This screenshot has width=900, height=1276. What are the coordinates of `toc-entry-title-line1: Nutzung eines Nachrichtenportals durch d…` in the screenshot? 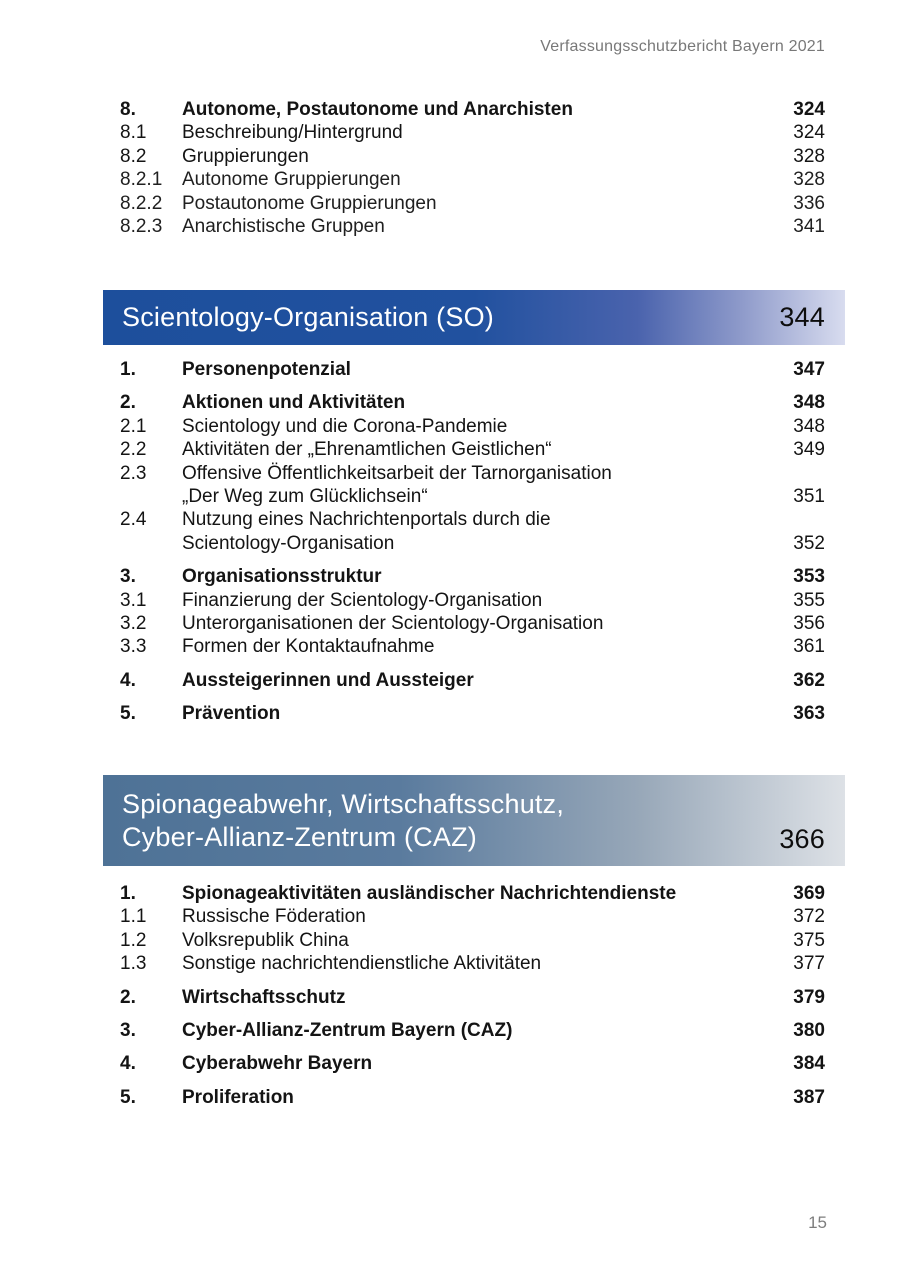 It's located at (366, 520).